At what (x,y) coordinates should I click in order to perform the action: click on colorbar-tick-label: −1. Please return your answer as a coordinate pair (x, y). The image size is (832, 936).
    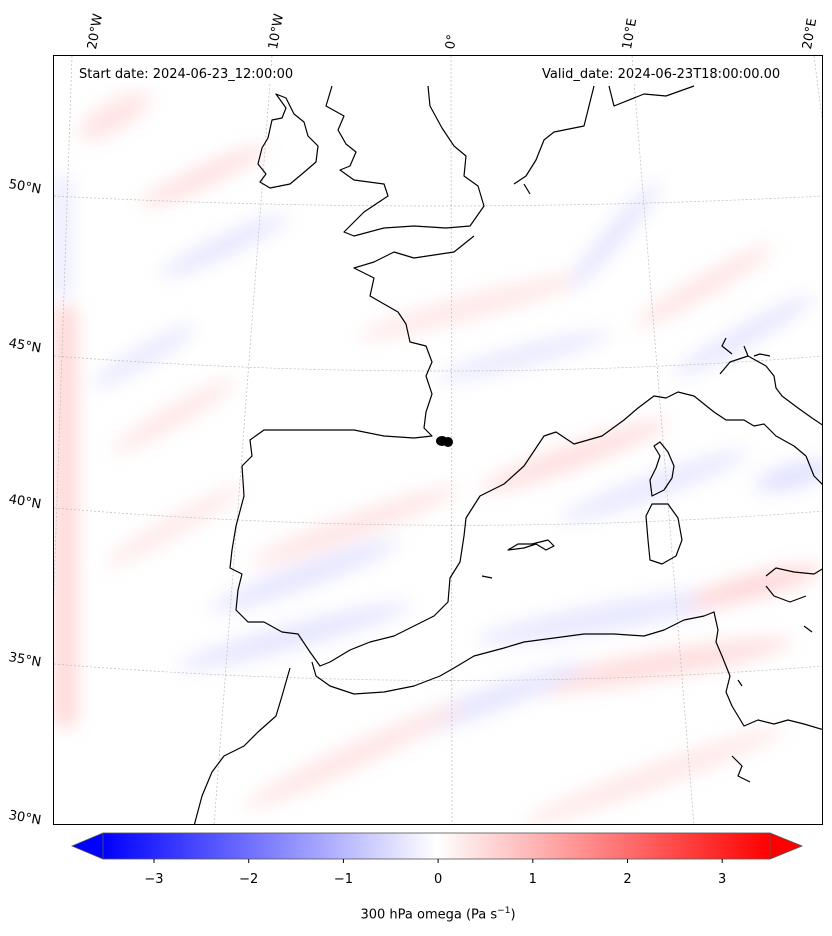
    Looking at the image, I should click on (343, 879).